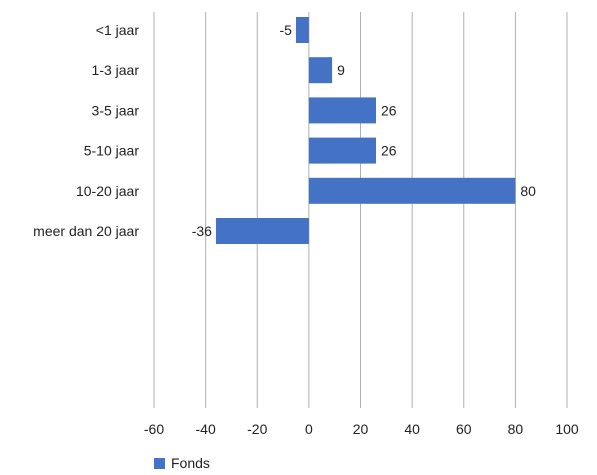 The image size is (597, 475). What do you see at coordinates (257, 429) in the screenshot?
I see `x-tick-label: -20` at bounding box center [257, 429].